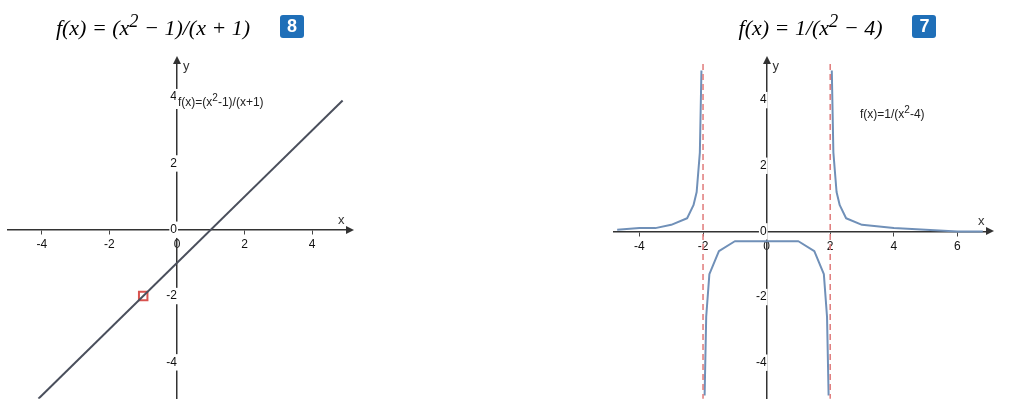 This screenshot has height=413, width=1031. Describe the element at coordinates (958, 245) in the screenshot. I see `x-tick-label: 6` at that location.